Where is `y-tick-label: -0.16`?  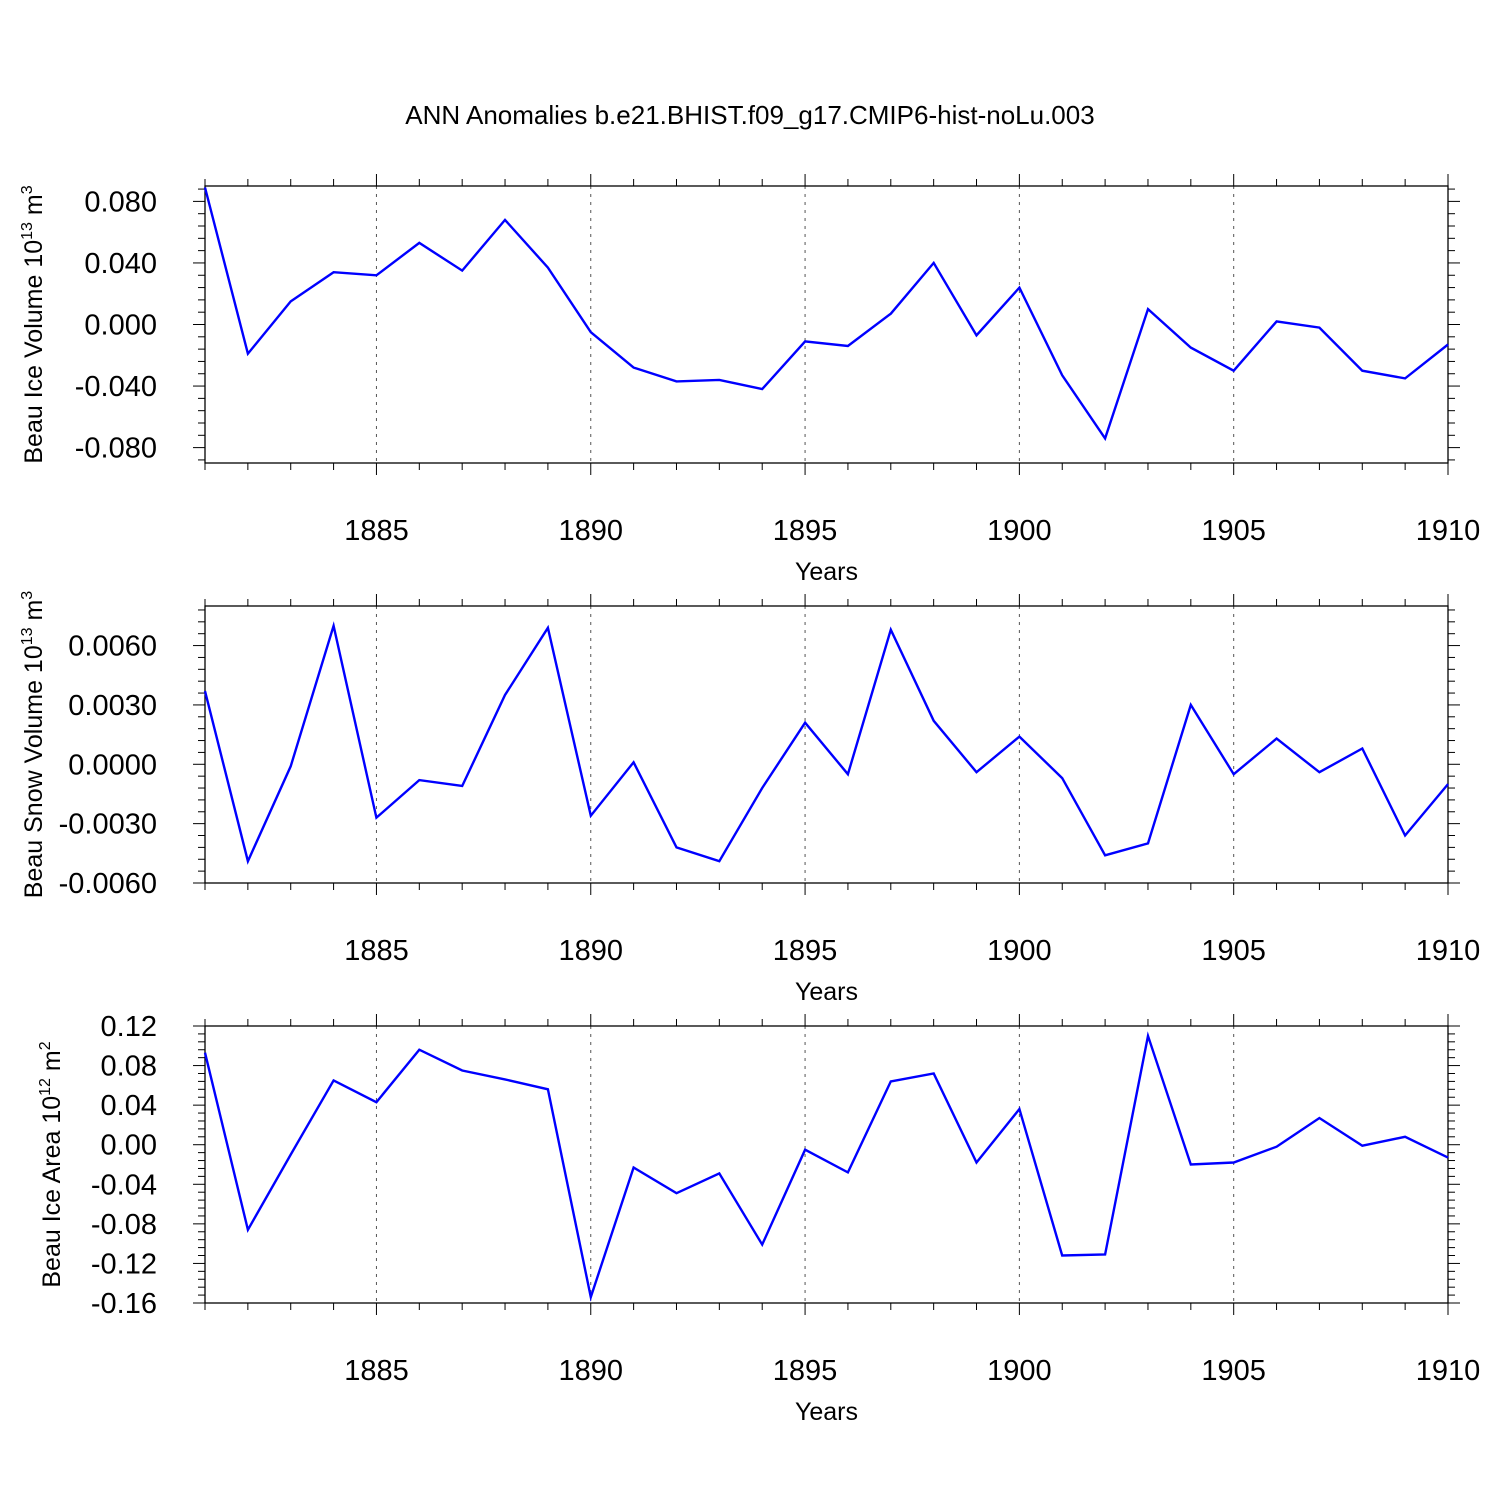
y-tick-label: -0.16 is located at coordinates (124, 1304).